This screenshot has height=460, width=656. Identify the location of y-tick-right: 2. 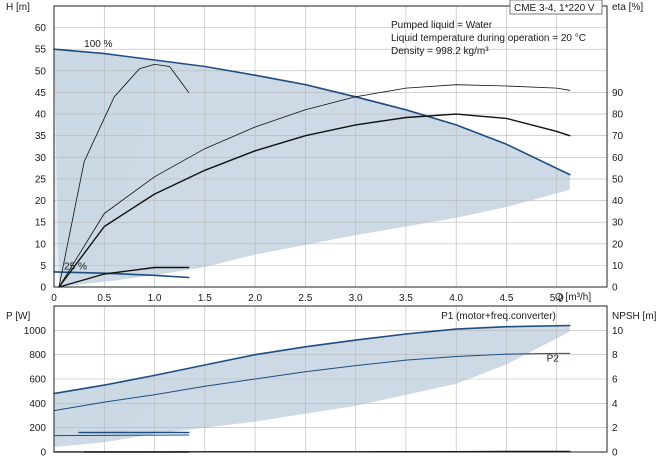
(615, 428).